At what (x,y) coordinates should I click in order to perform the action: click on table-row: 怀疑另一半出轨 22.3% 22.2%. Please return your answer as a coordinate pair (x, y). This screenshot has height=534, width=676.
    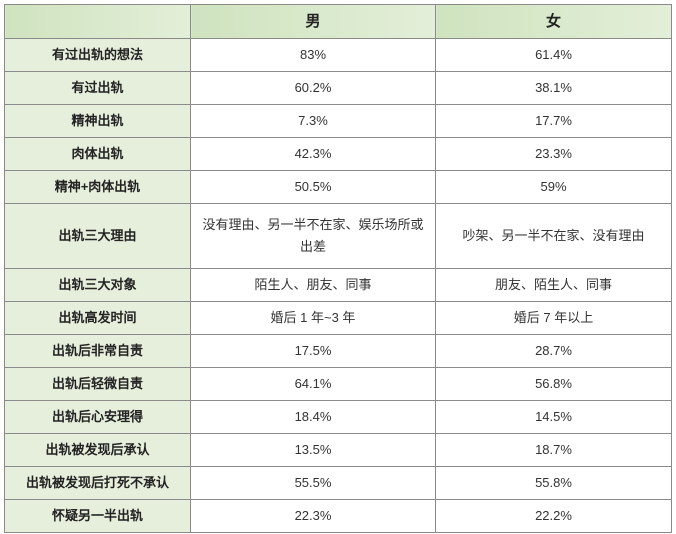
    Looking at the image, I should click on (338, 516).